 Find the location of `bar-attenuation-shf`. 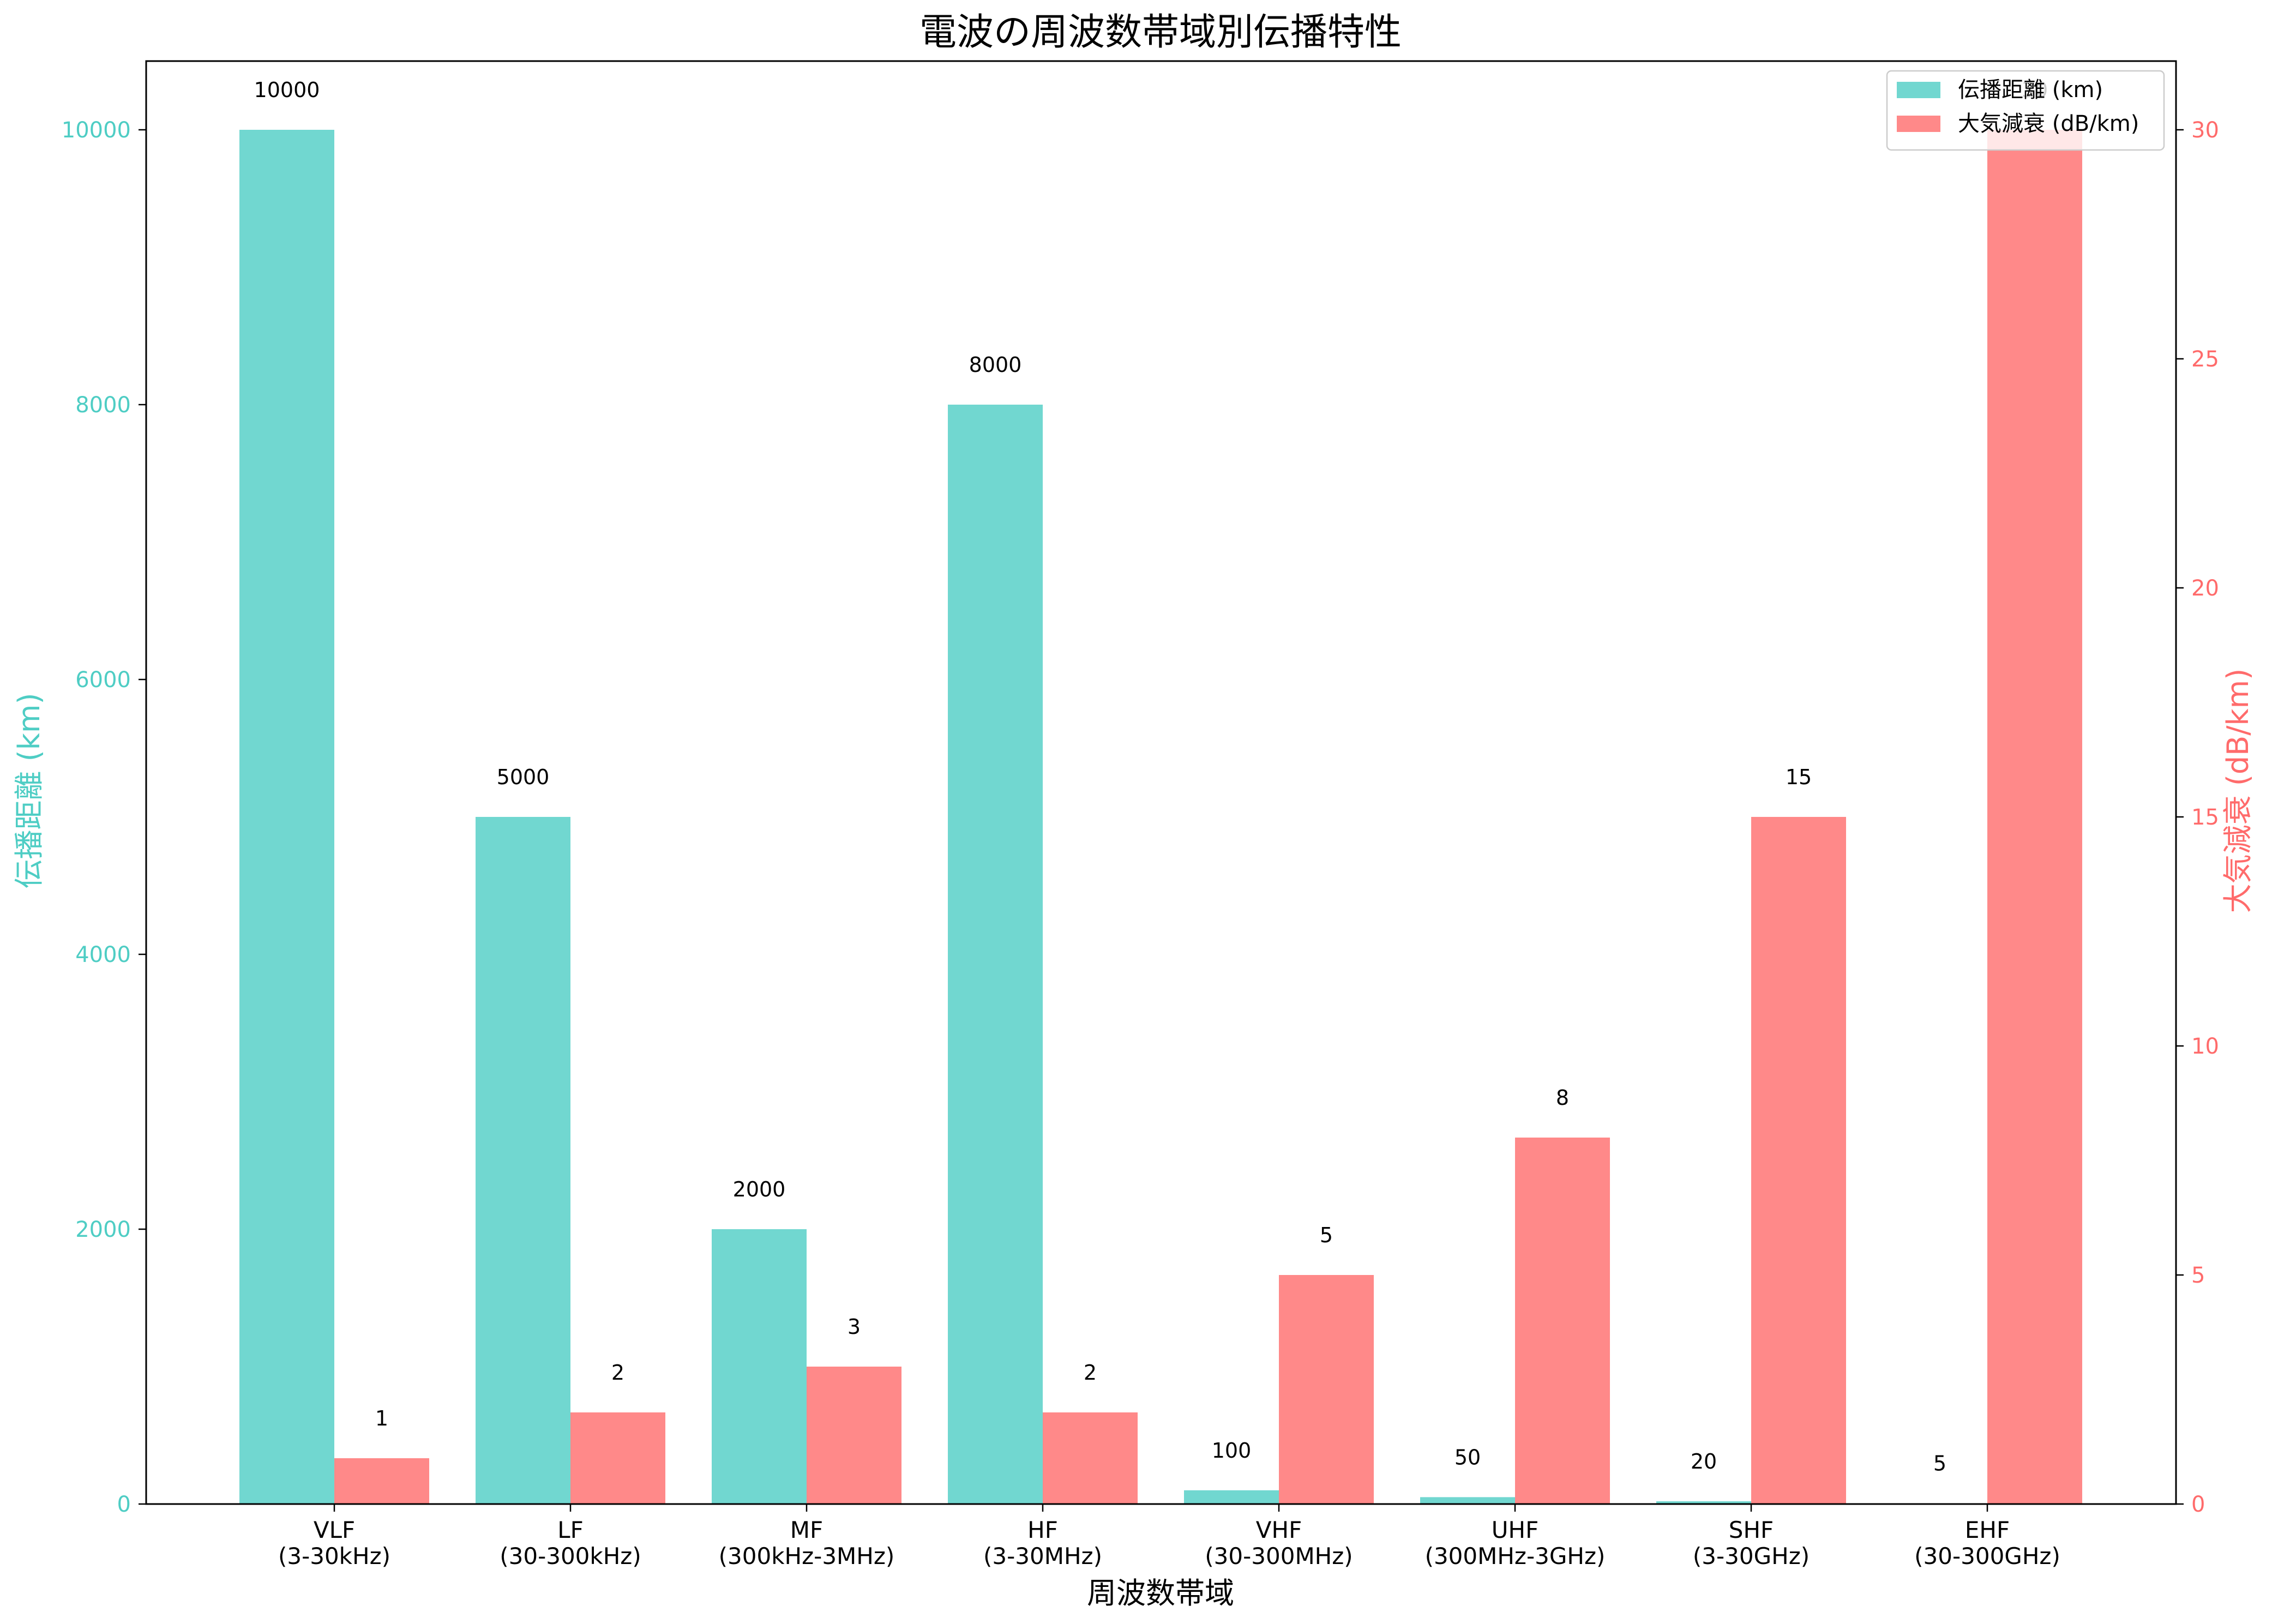

bar-attenuation-shf is located at coordinates (1798, 1160).